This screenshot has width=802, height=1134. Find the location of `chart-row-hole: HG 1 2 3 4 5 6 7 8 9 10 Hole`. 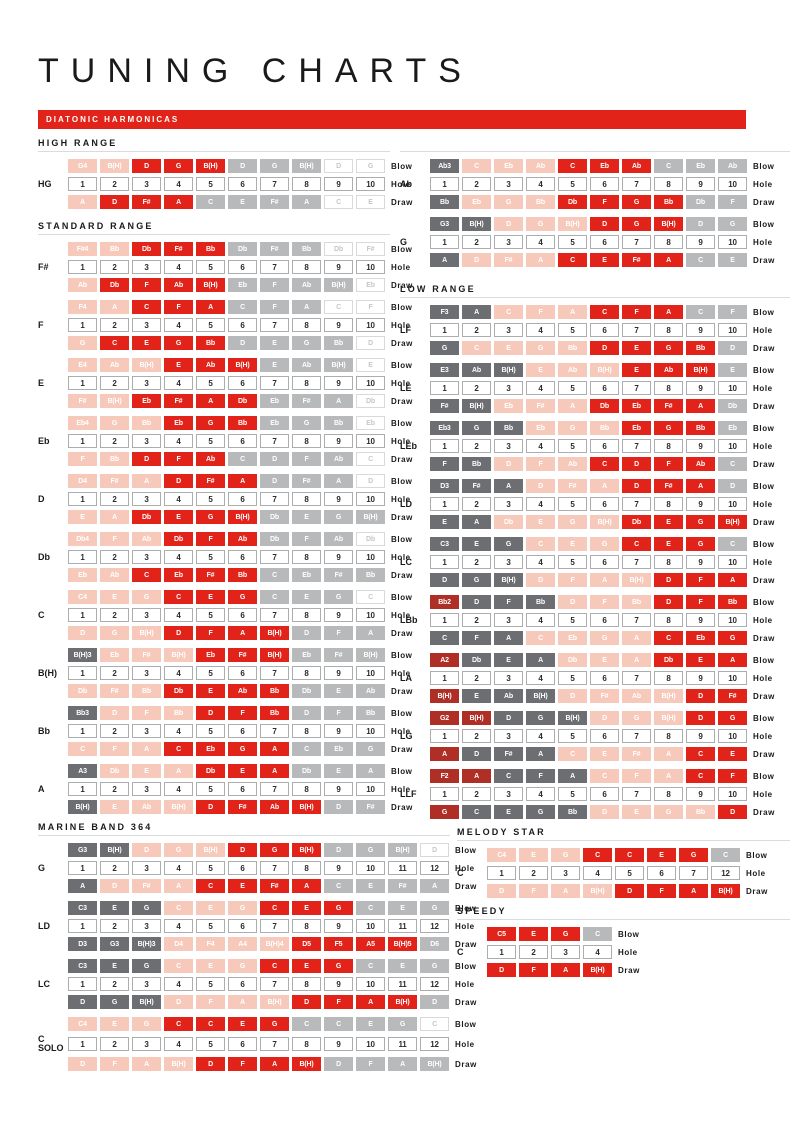

chart-row-hole: HG 1 2 3 4 5 6 7 8 9 10 Hole is located at coordinates (268, 184).